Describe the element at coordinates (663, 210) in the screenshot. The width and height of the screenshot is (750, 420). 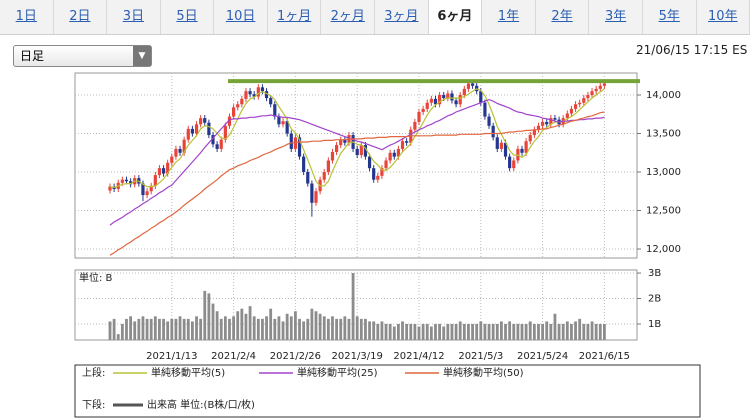
I see `y-tick-label: 12,500` at that location.